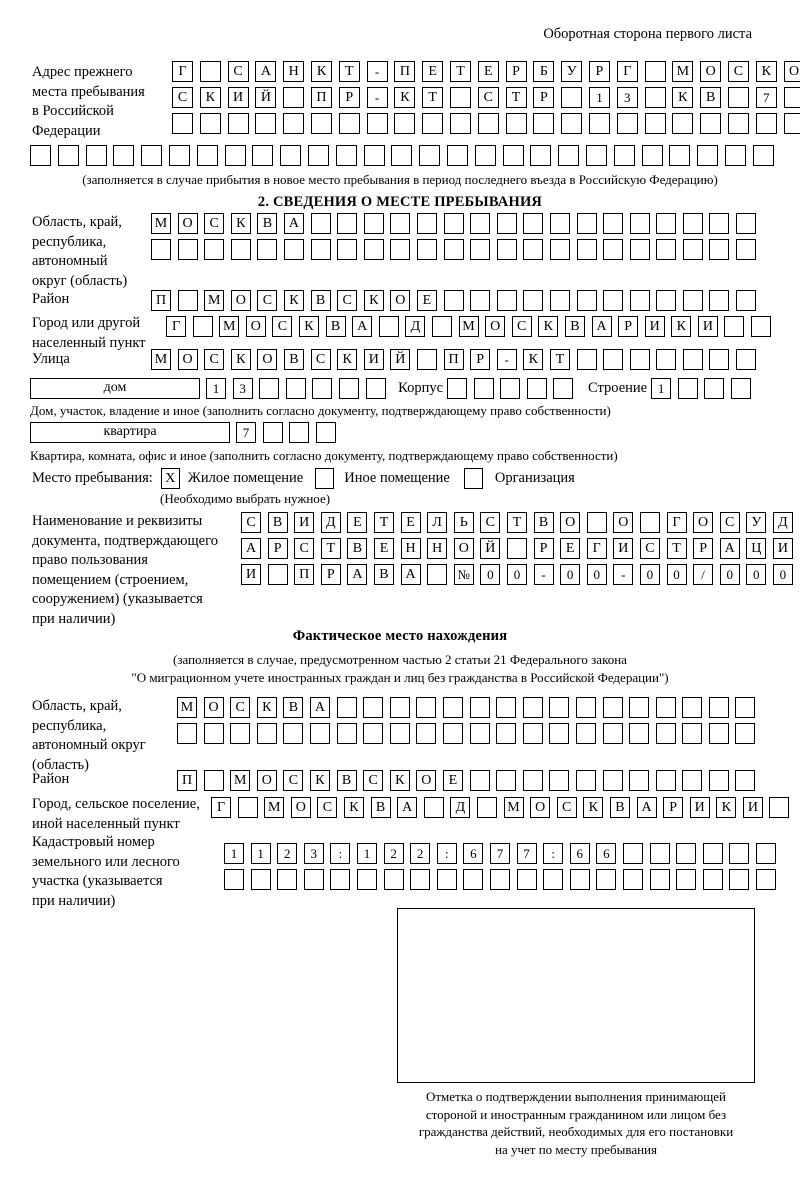 The image size is (800, 1180). I want to click on char-cell: Б, so click(544, 71).